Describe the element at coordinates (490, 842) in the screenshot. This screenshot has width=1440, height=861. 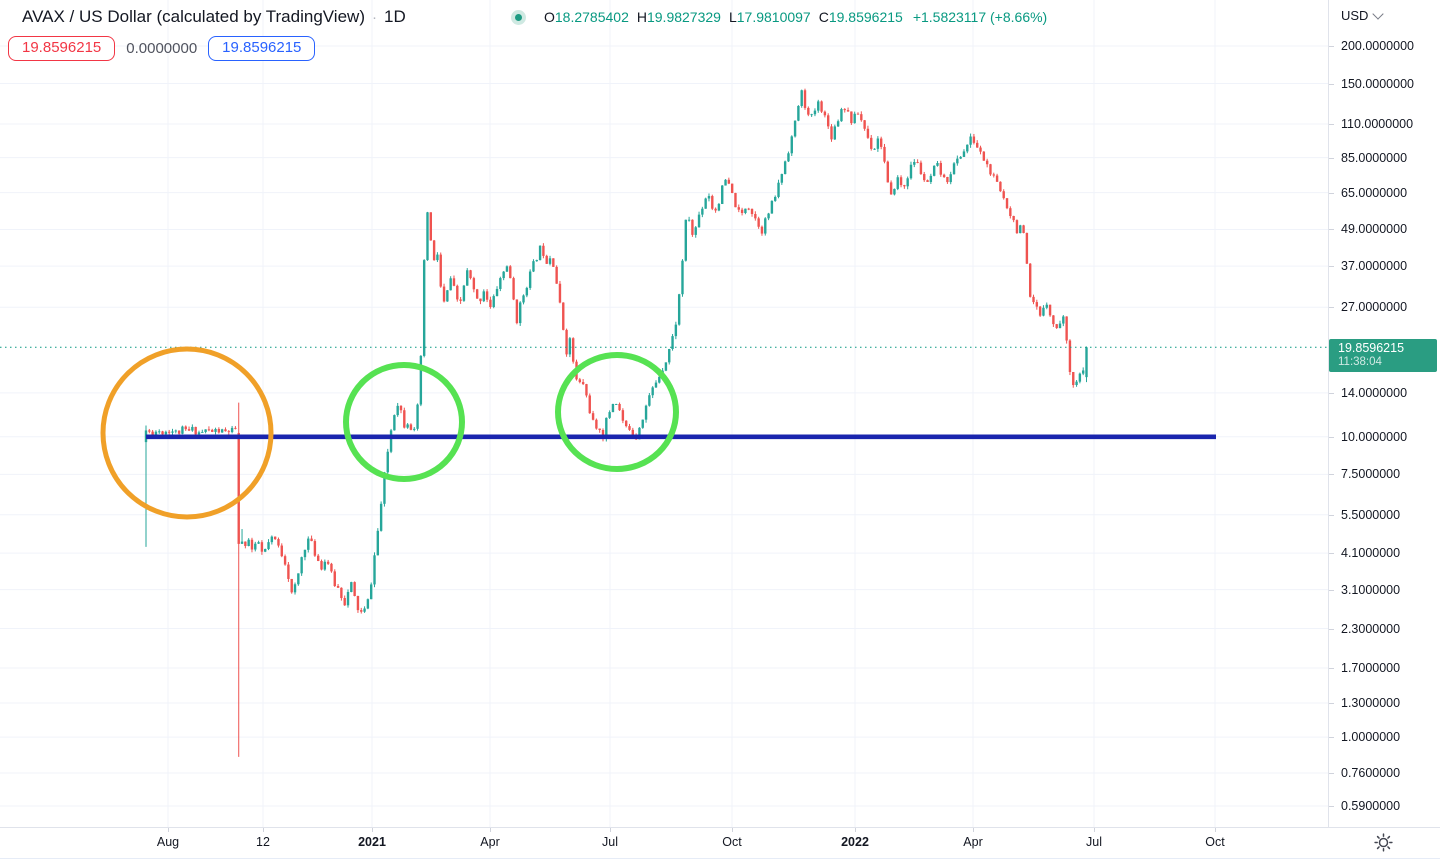
I see `time-axis-label: Apr` at that location.